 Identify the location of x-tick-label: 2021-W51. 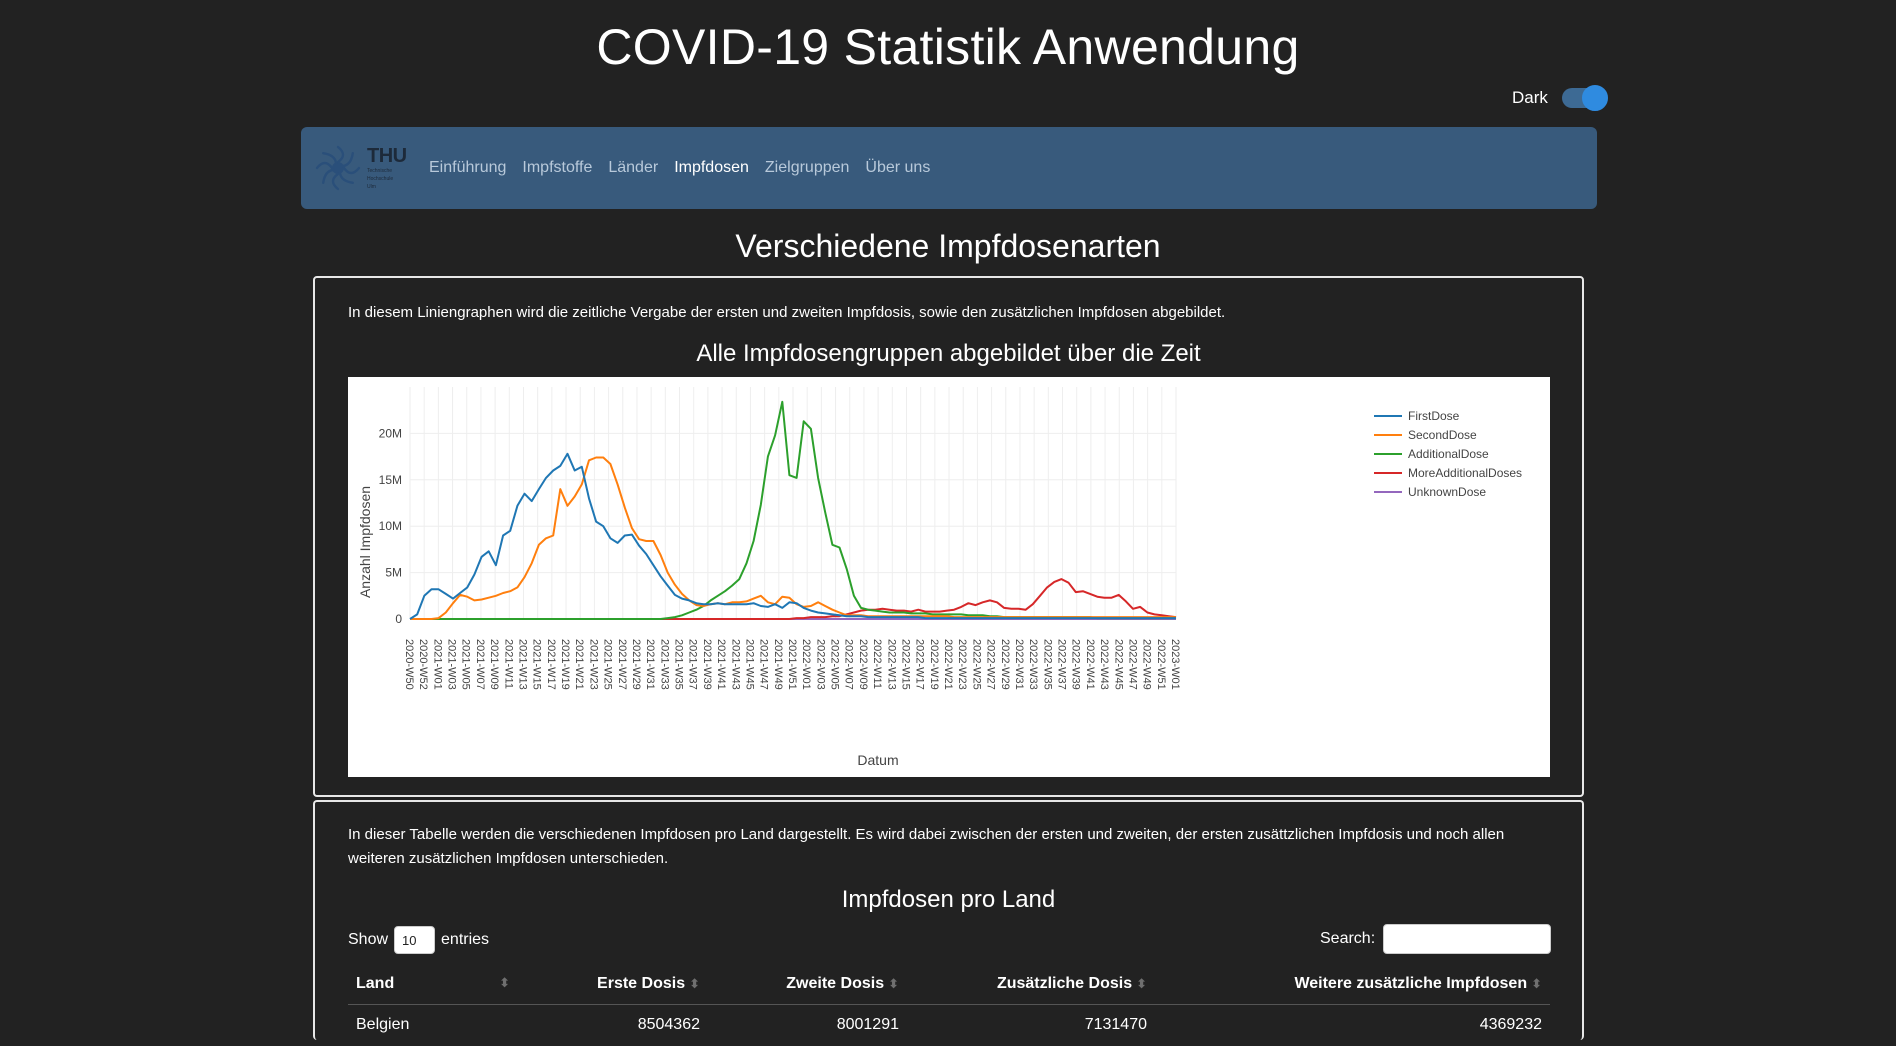
(792, 664).